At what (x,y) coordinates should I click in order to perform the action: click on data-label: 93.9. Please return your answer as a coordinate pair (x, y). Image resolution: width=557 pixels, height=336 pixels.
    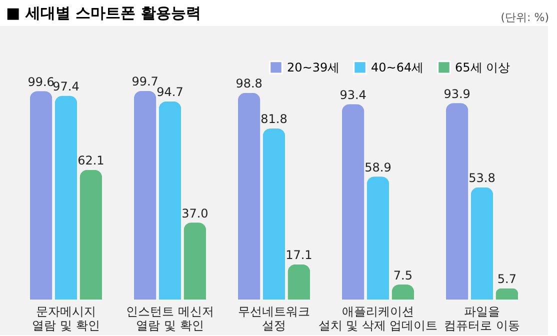
    Looking at the image, I should click on (457, 93).